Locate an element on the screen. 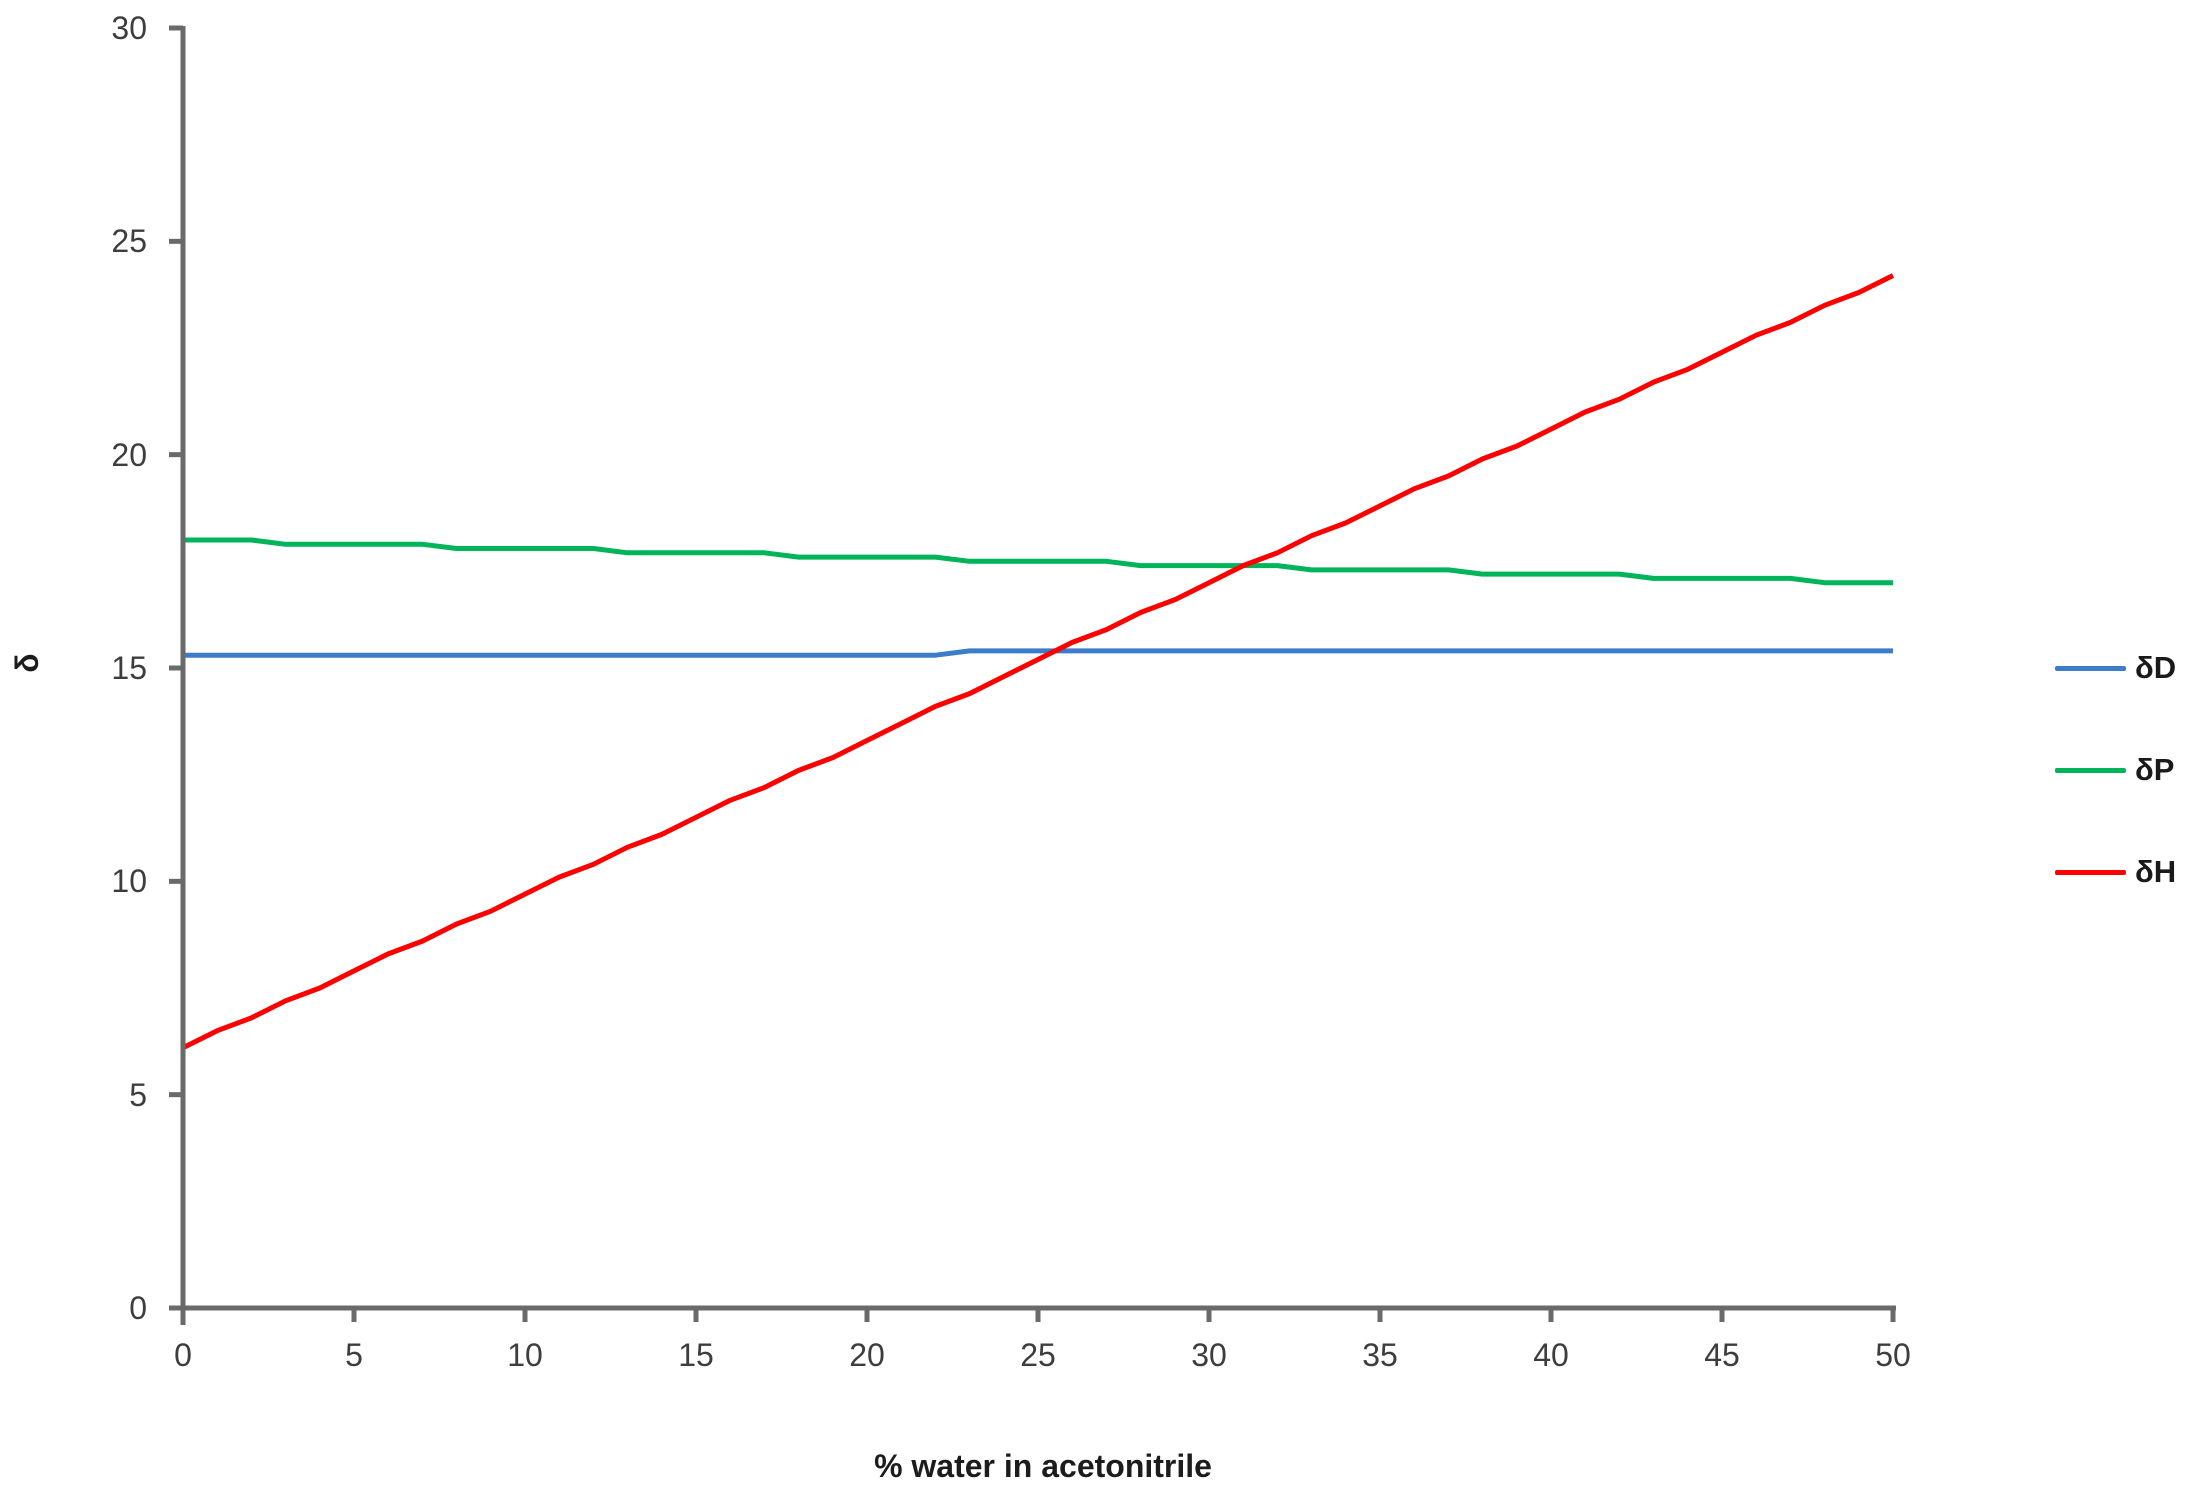  x-tick-label: 10 is located at coordinates (525, 1355).